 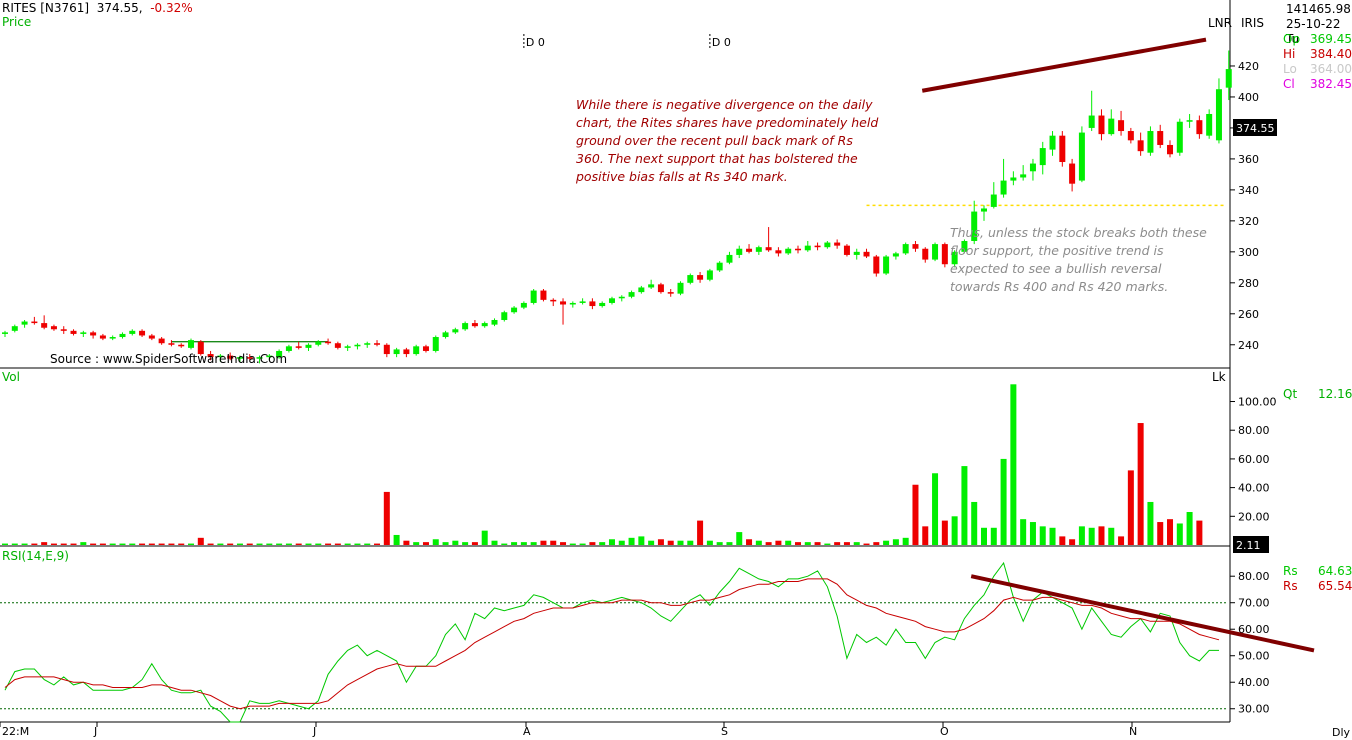 I want to click on x-tick-label: S, so click(x=724, y=731).